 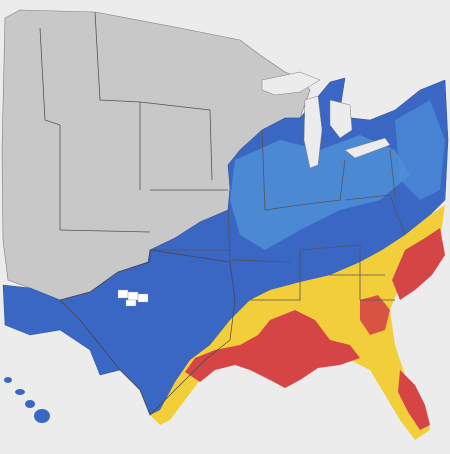 I want to click on patch-light-blue-midwest, so click(x=320, y=192).